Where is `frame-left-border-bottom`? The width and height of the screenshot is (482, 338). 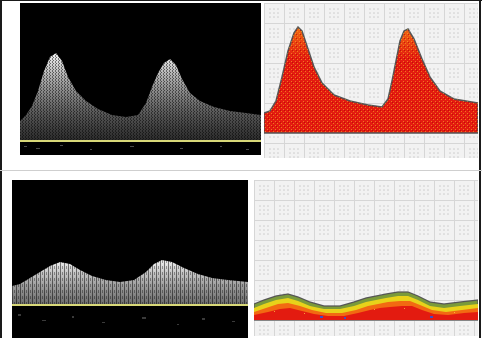
frame-left-border-bottom is located at coordinates (1, 254).